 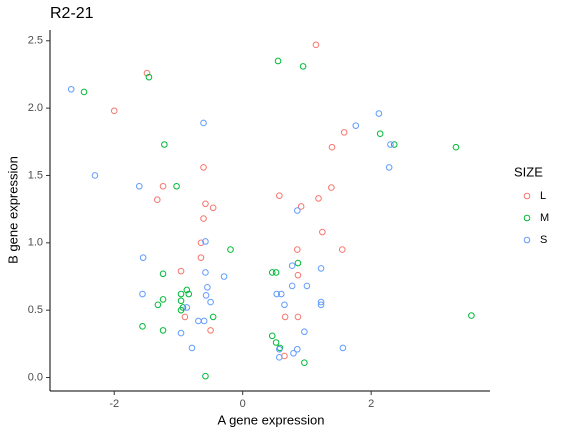 What do you see at coordinates (543, 196) in the screenshot?
I see `legend-label: L` at bounding box center [543, 196].